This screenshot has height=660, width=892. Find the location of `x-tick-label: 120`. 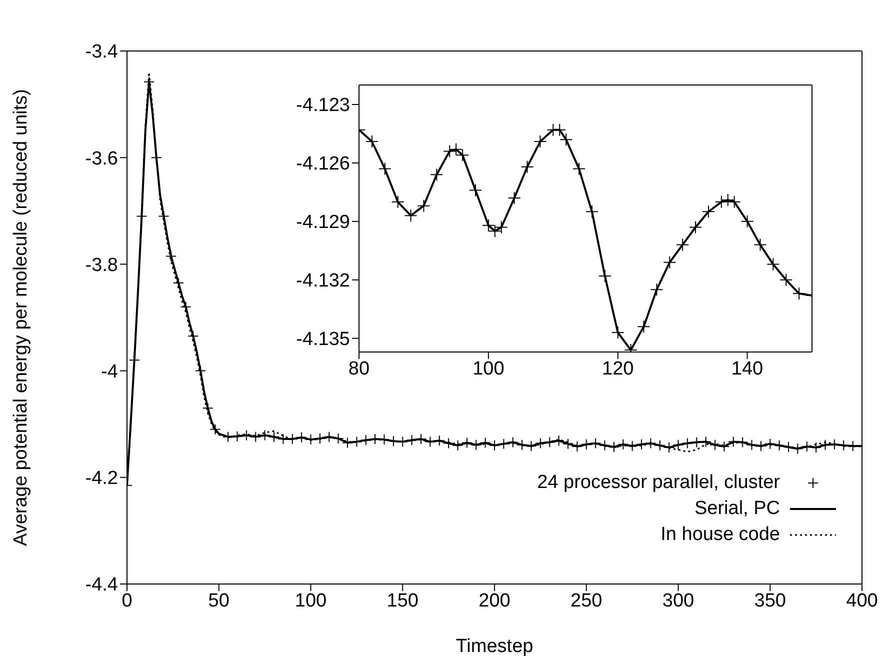

x-tick-label: 120 is located at coordinates (618, 369).